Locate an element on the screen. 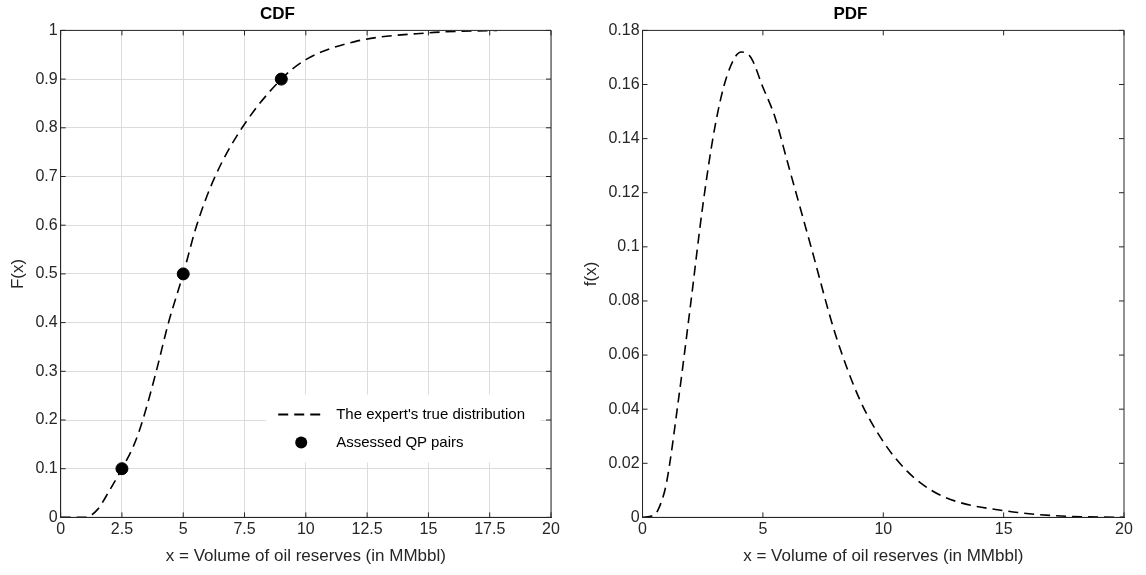 This screenshot has height=575, width=1146. y-tick-label: 1 is located at coordinates (53, 29).